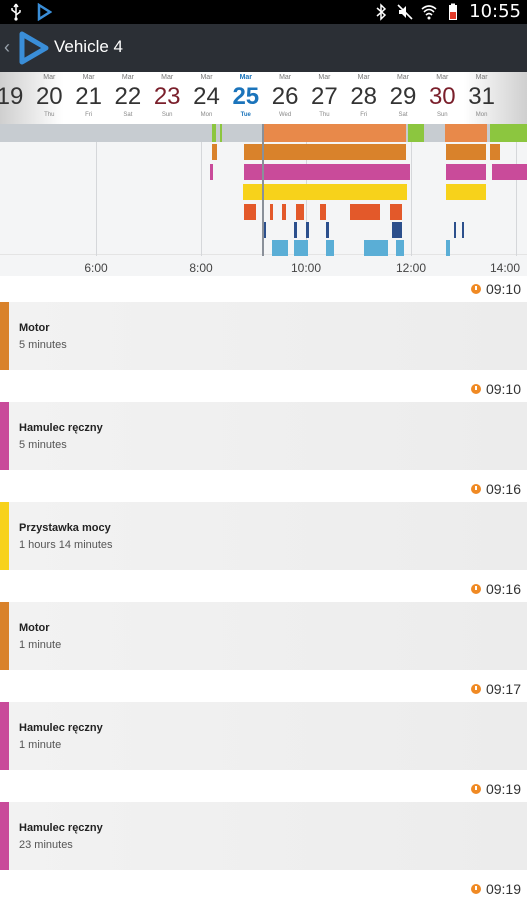 This screenshot has width=527, height=900. I want to click on event-card: Hamulec ręczny 5 minutes, so click(263, 436).